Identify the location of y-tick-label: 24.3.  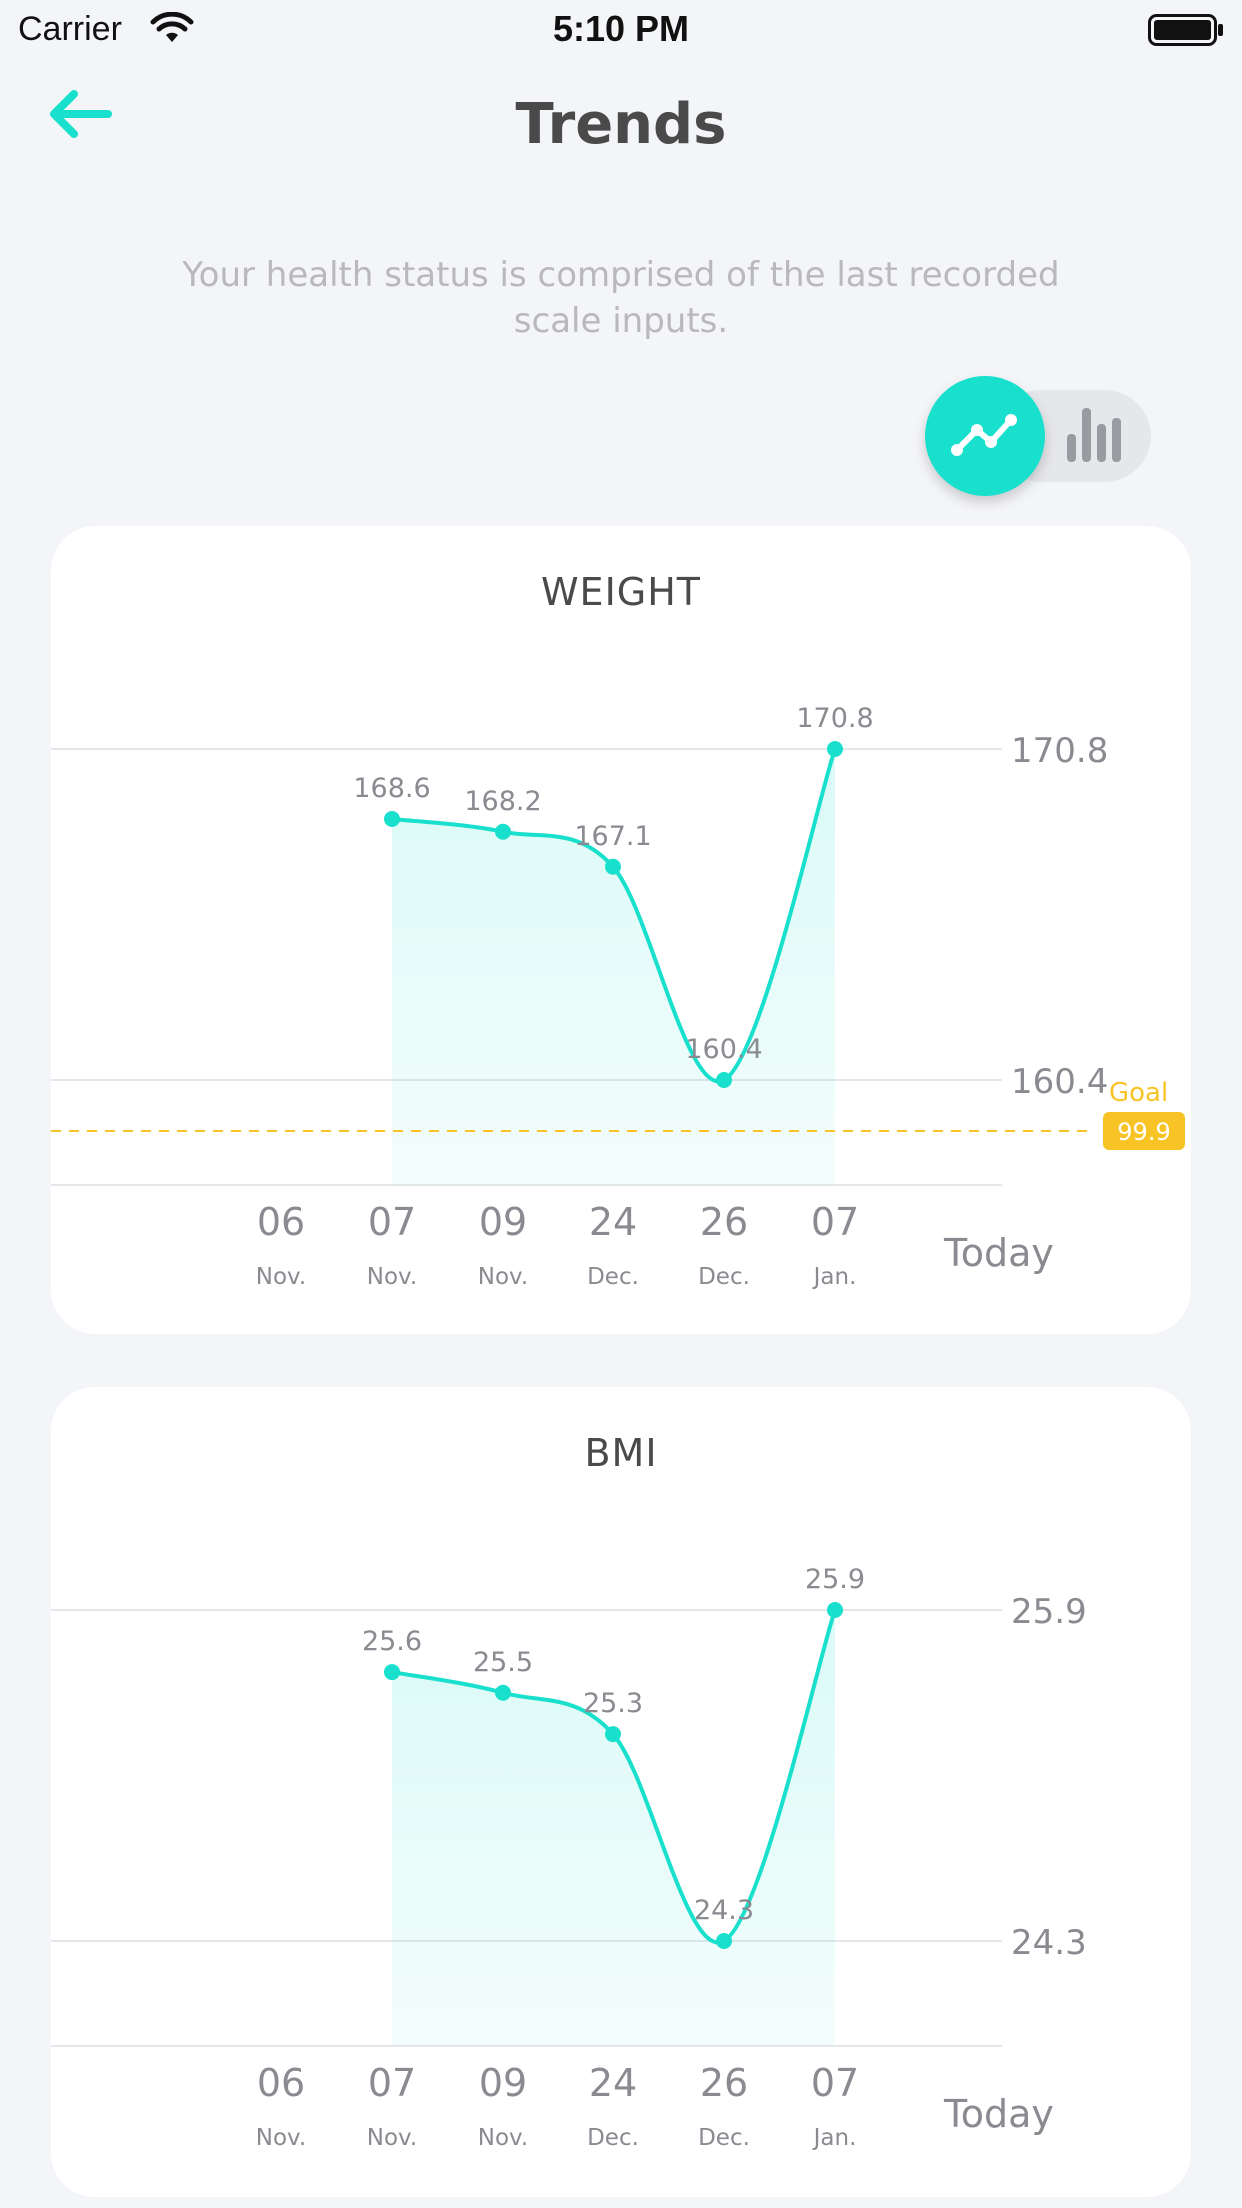
(1049, 1943).